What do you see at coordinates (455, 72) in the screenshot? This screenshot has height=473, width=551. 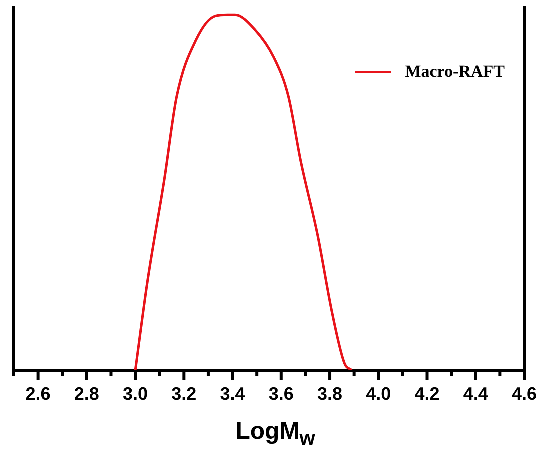 I see `legend-label: Macro-RAFT` at bounding box center [455, 72].